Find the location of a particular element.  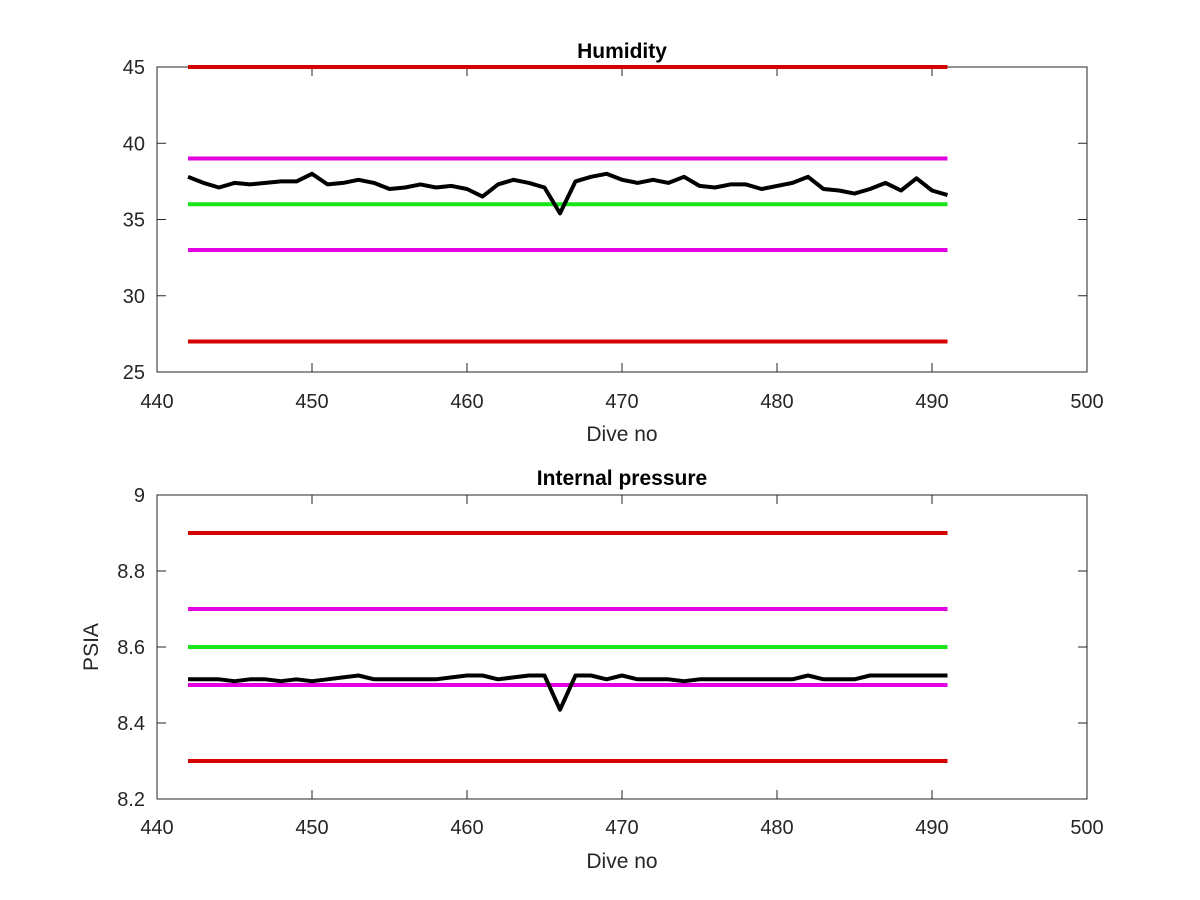

y-tick-label: 8.8 is located at coordinates (131, 572).